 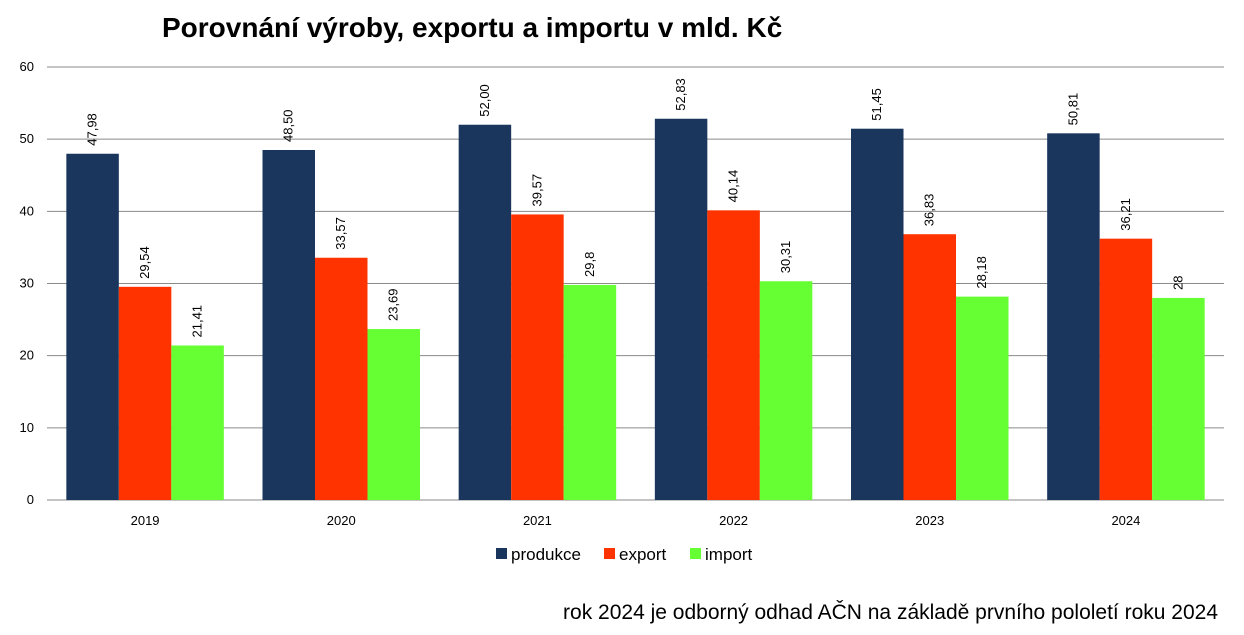 What do you see at coordinates (590, 392) in the screenshot?
I see `bar-import-2021` at bounding box center [590, 392].